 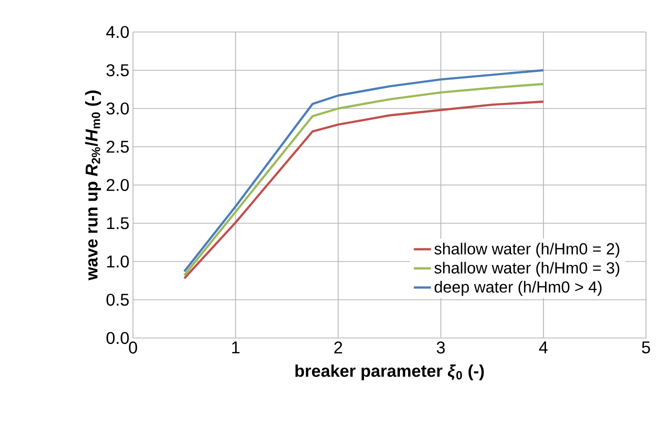 I want to click on x-tick-label: 3, so click(x=440, y=348).